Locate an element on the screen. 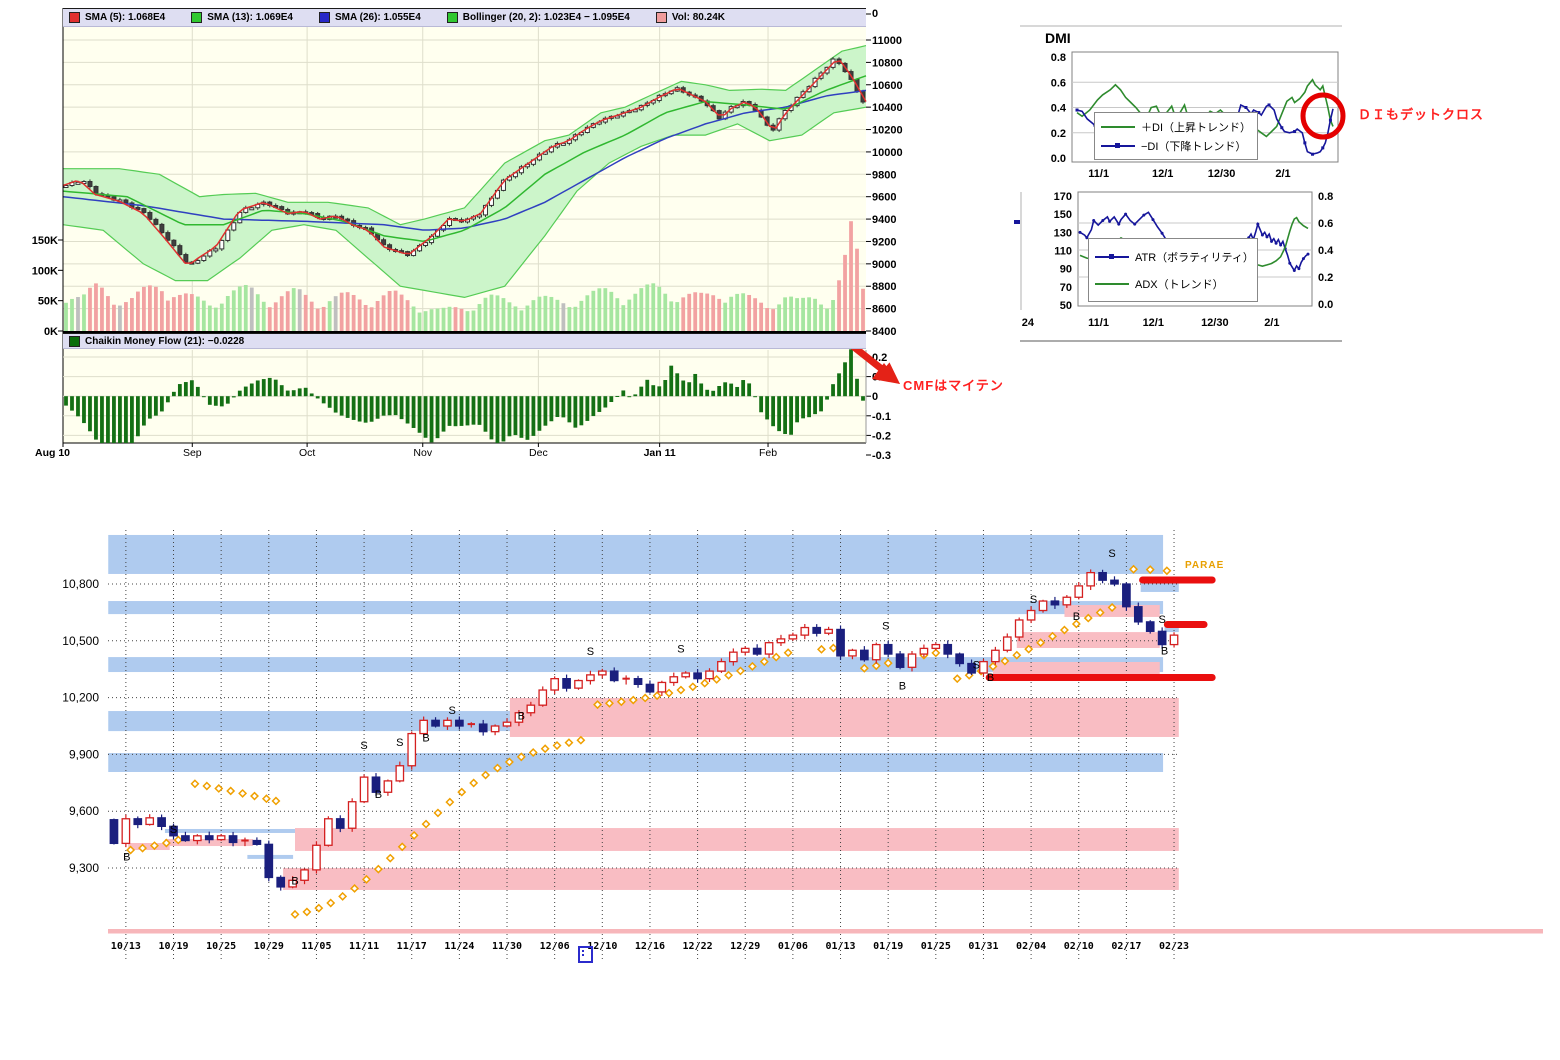 The image size is (1560, 1060). svg-text: 10/25 is located at coordinates (221, 946).